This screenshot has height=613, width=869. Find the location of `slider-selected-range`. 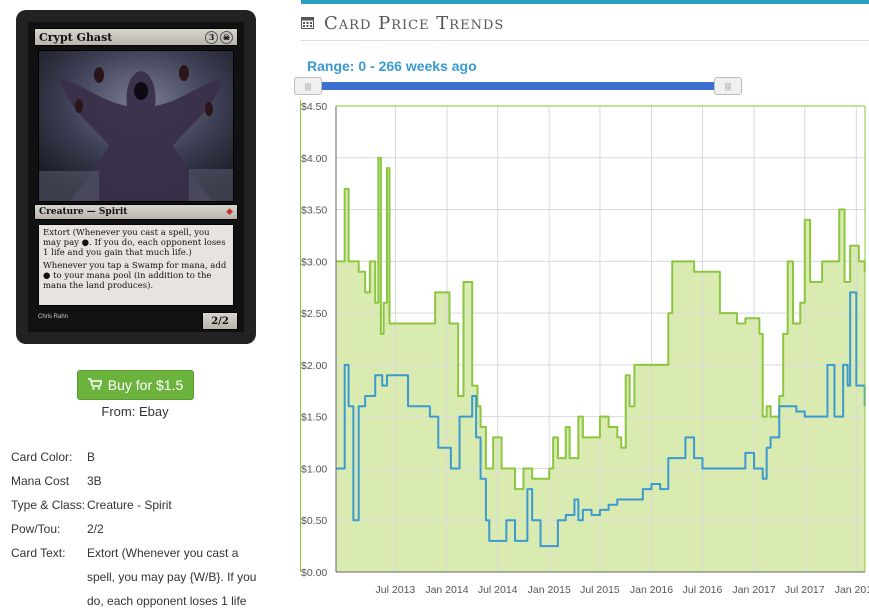

slider-selected-range is located at coordinates (518, 86).